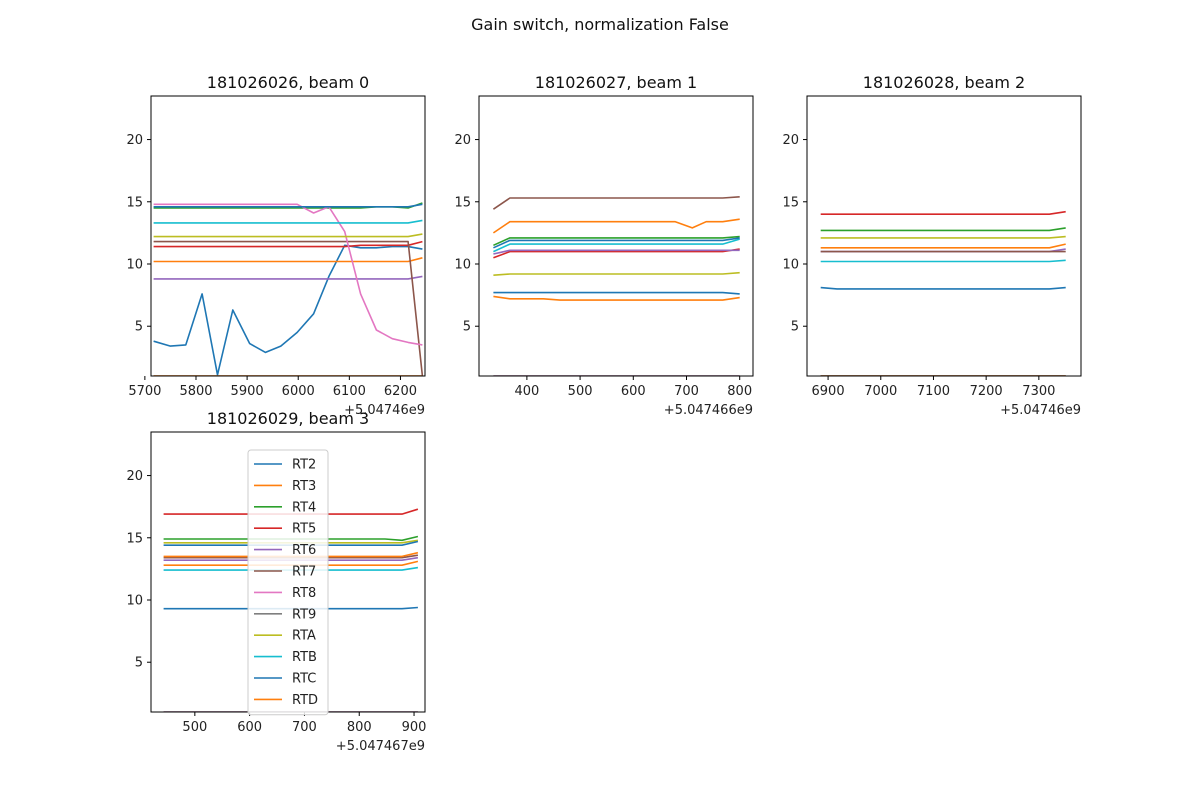 This screenshot has width=1200, height=800. Describe the element at coordinates (285, 486) in the screenshot. I see `legend-item: RT3` at that location.